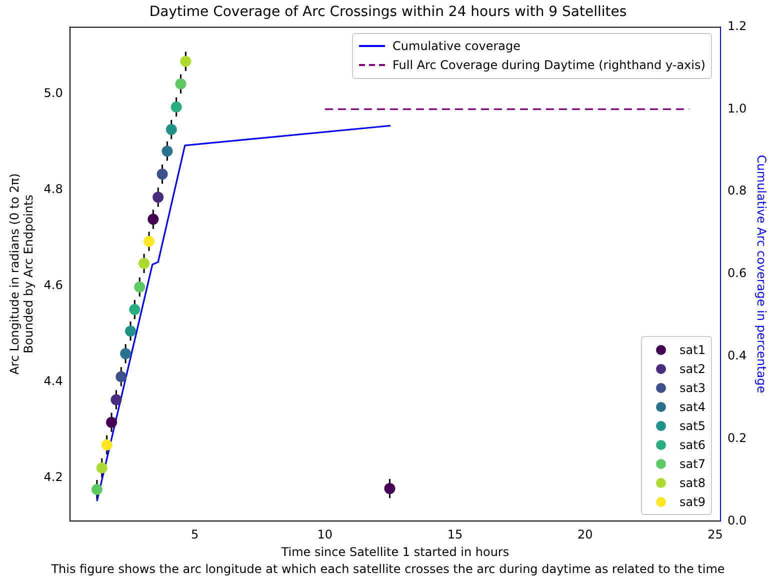 This screenshot has width=776, height=580. What do you see at coordinates (693, 369) in the screenshot?
I see `legend-label: sat2` at bounding box center [693, 369].